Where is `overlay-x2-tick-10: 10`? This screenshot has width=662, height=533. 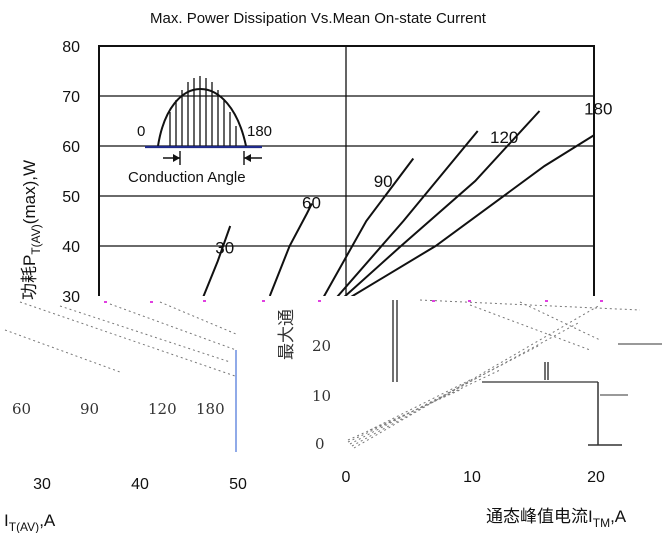 overlay-x2-tick-10: 10 is located at coordinates (472, 477).